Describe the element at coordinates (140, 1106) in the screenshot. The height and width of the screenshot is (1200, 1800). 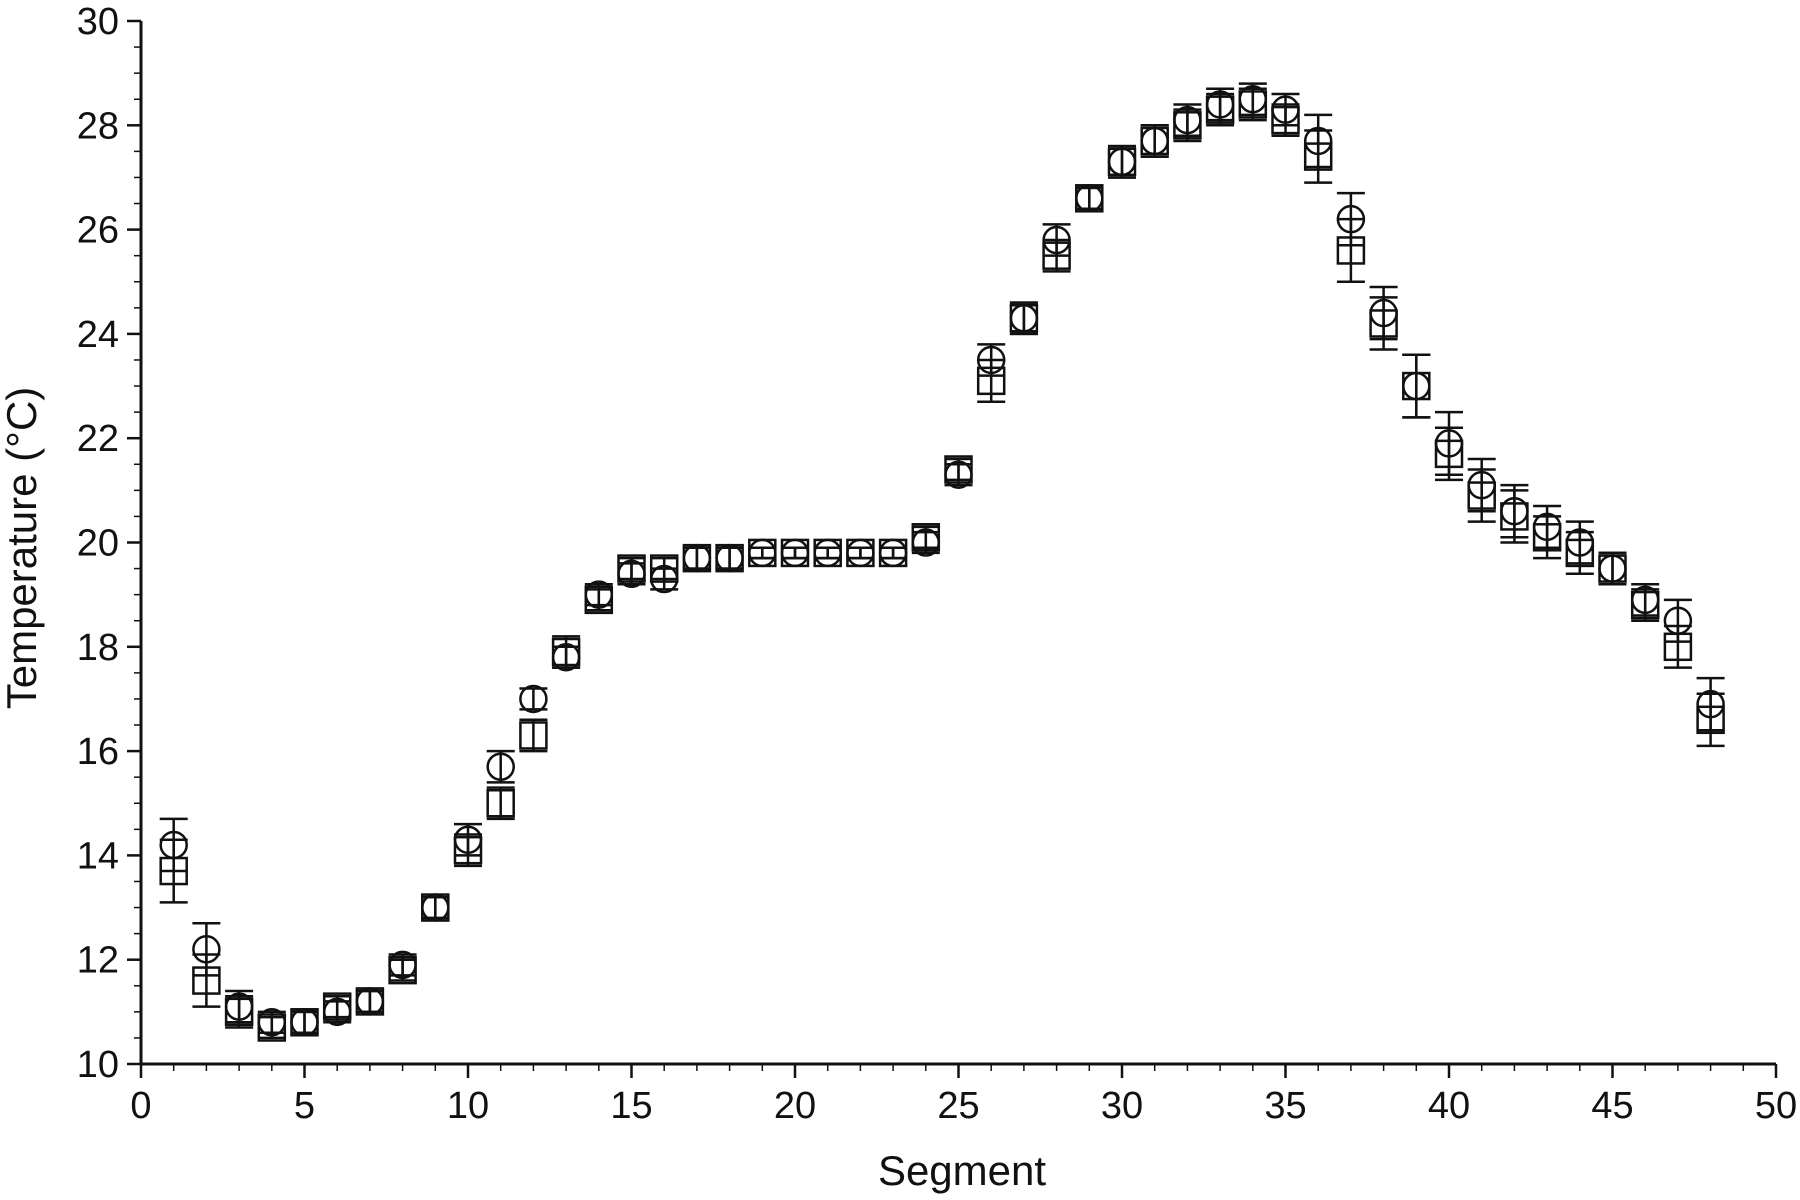
I see `x-tick-label: 0` at that location.